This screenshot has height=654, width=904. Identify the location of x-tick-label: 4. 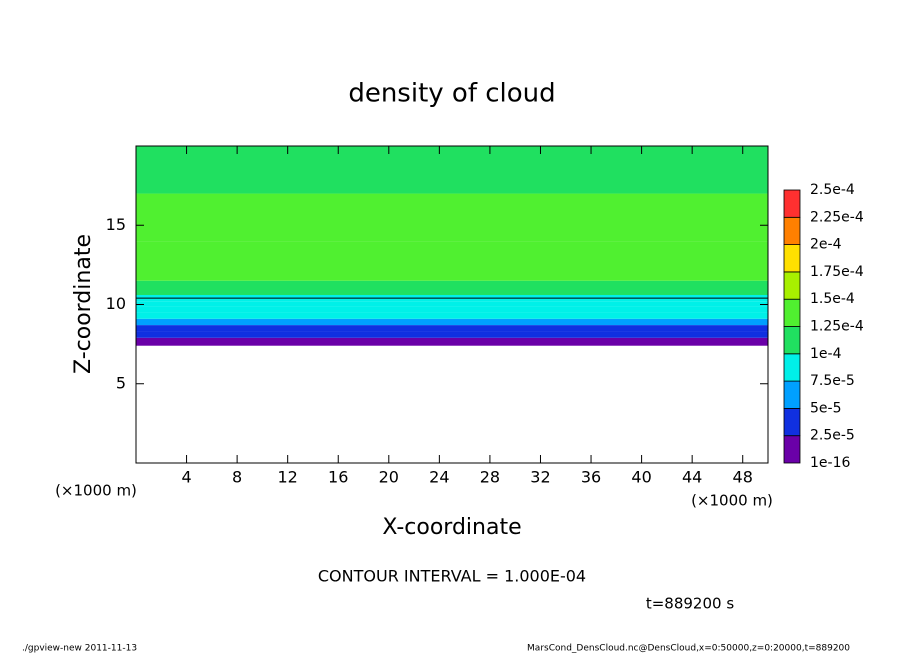
(186, 477).